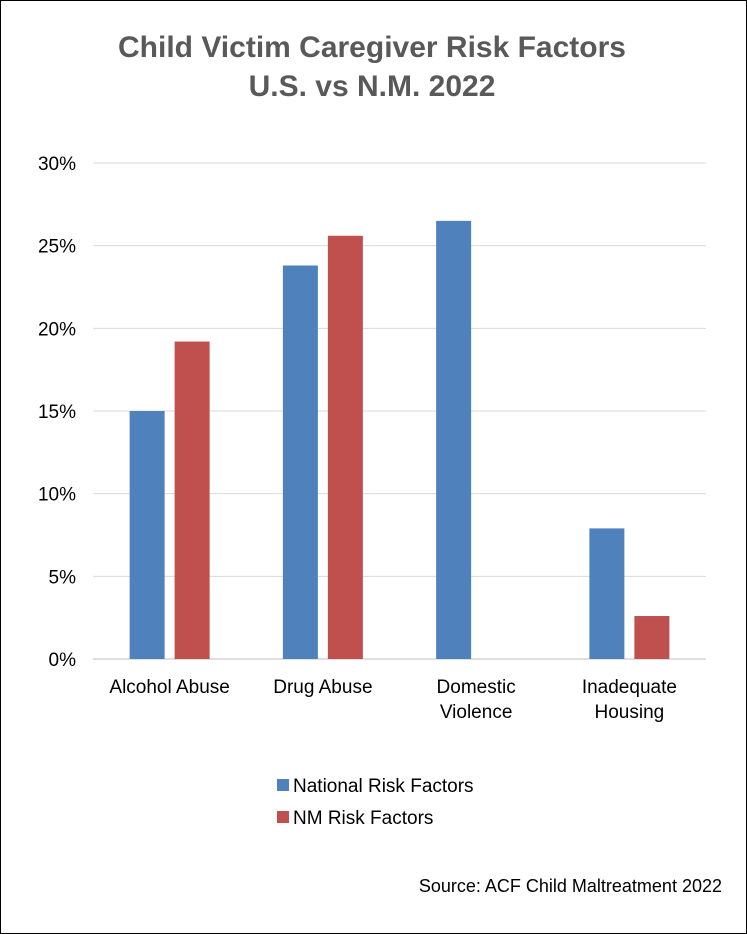  What do you see at coordinates (57, 247) in the screenshot?
I see `y-tick-label: 25%` at bounding box center [57, 247].